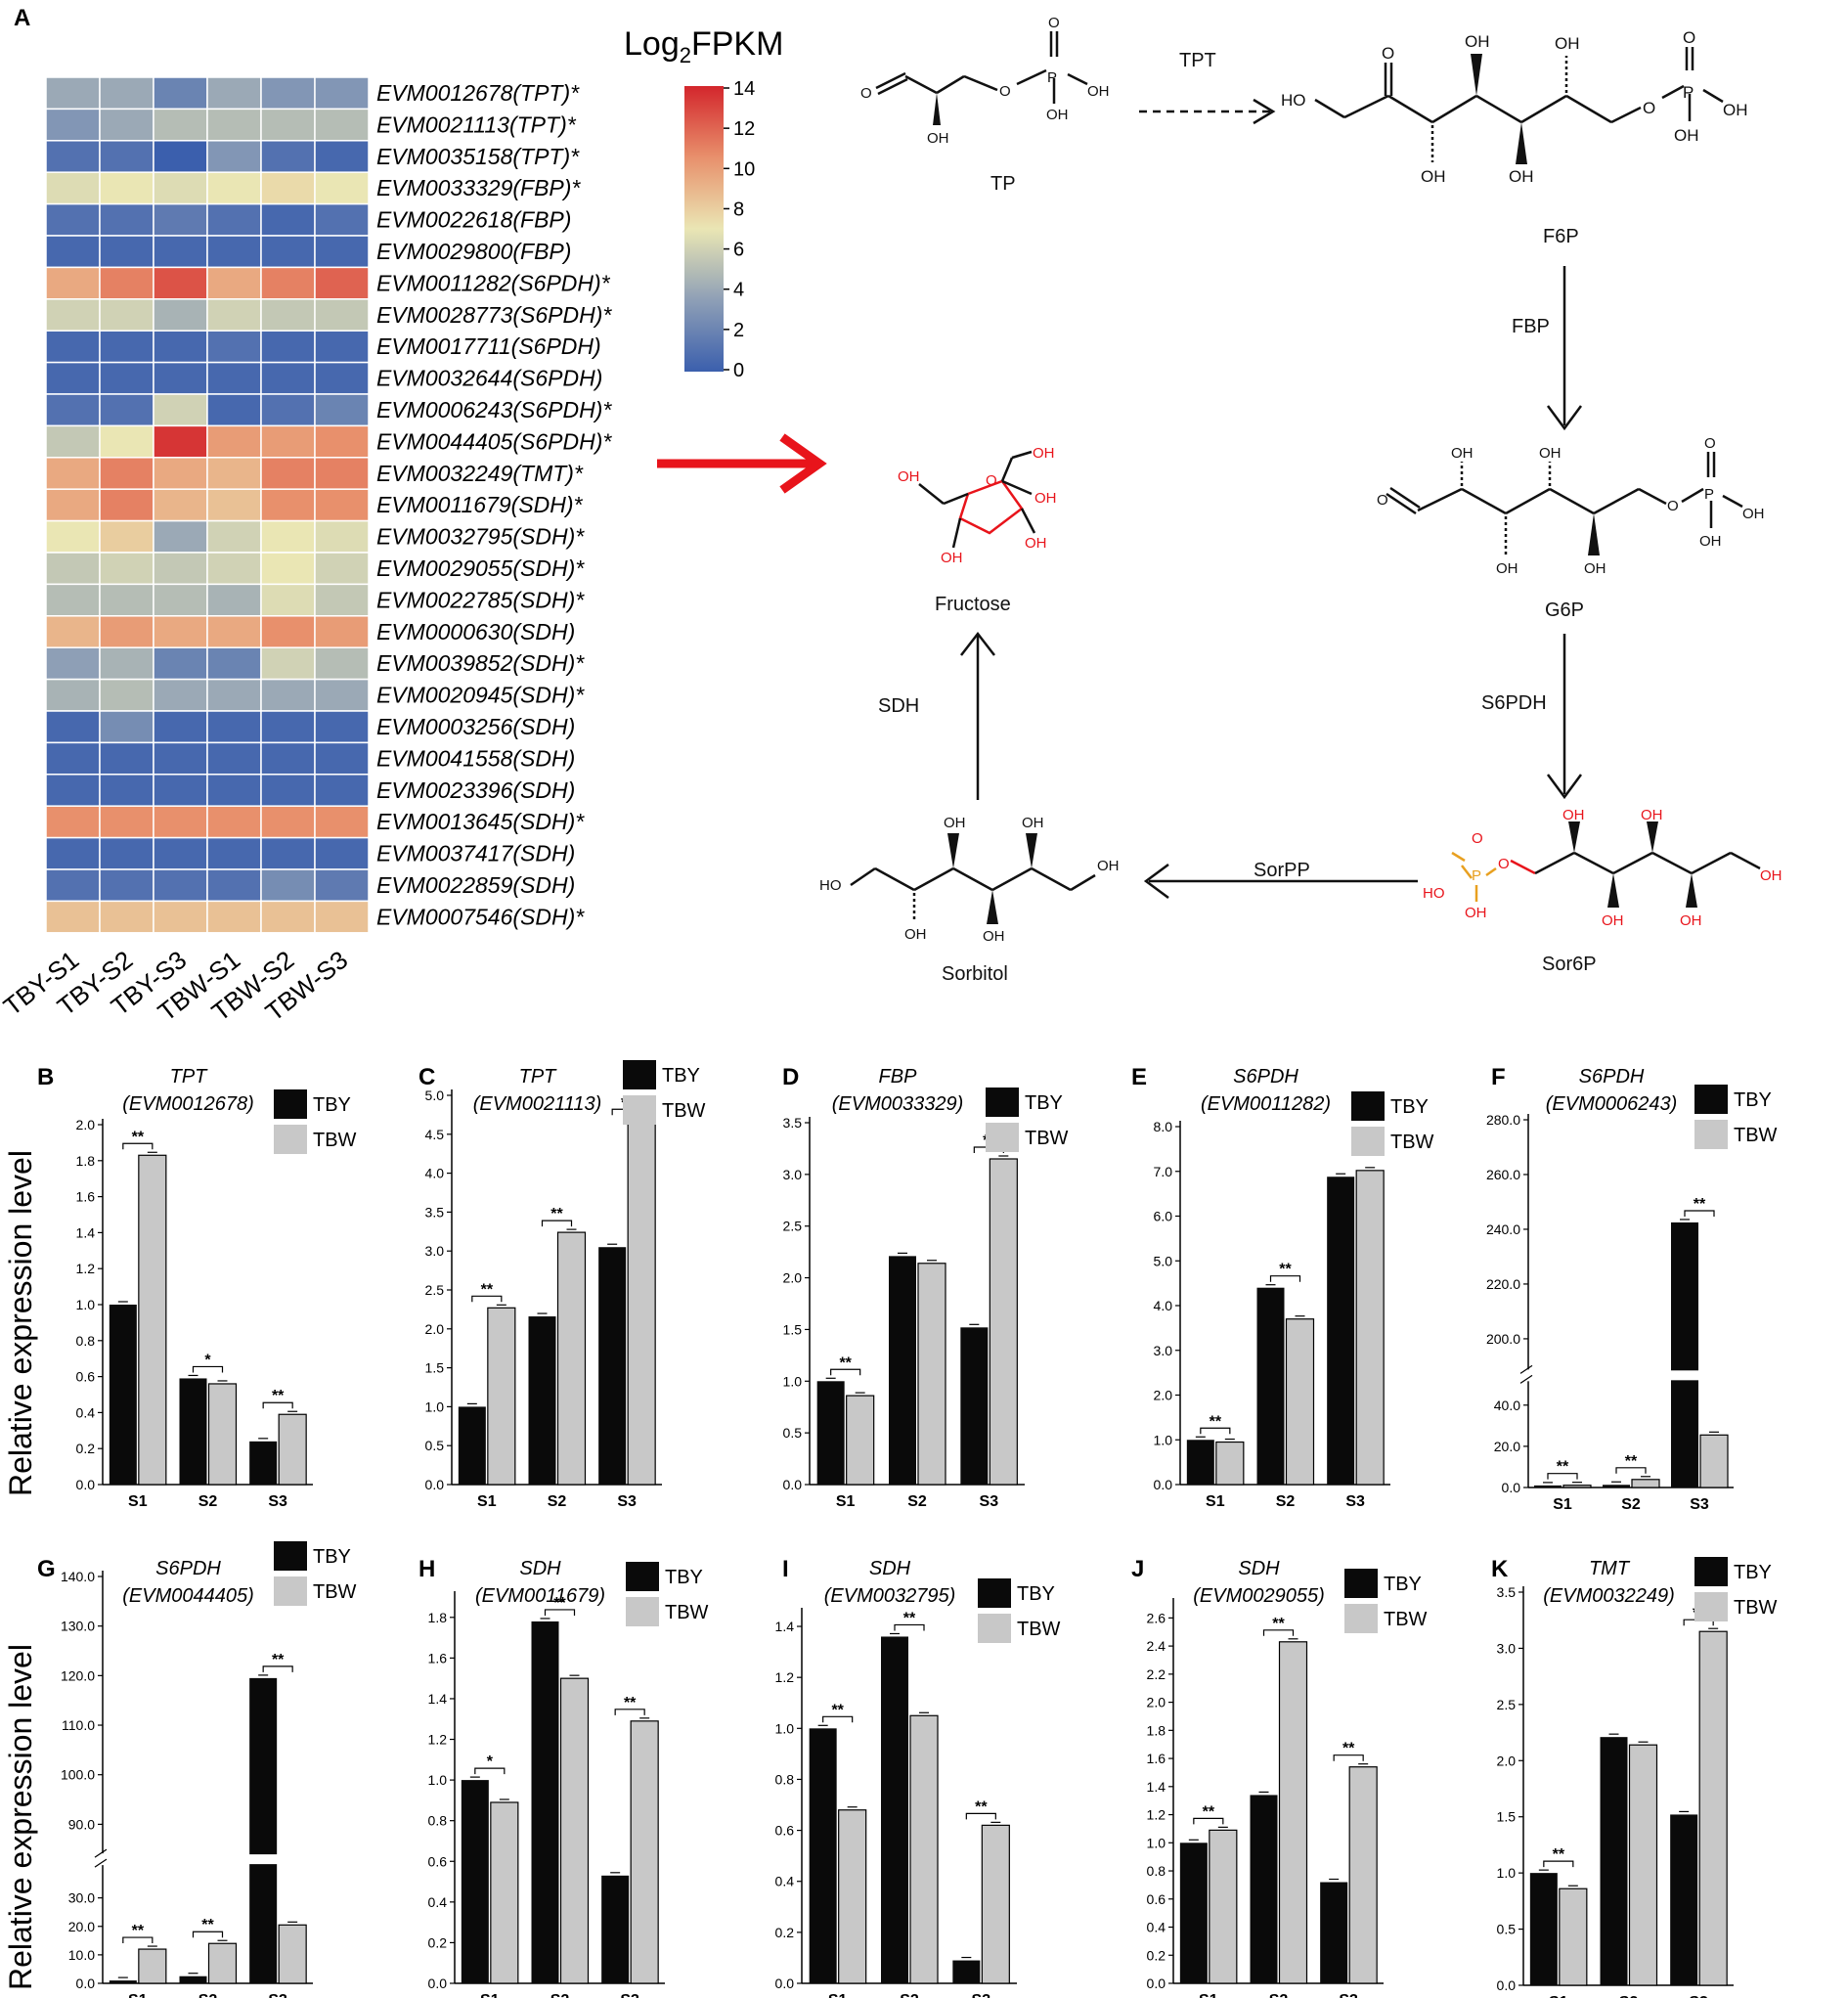 This screenshot has height=1998, width=1848. I want to click on y-tick-label: 200.0, so click(1503, 1339).